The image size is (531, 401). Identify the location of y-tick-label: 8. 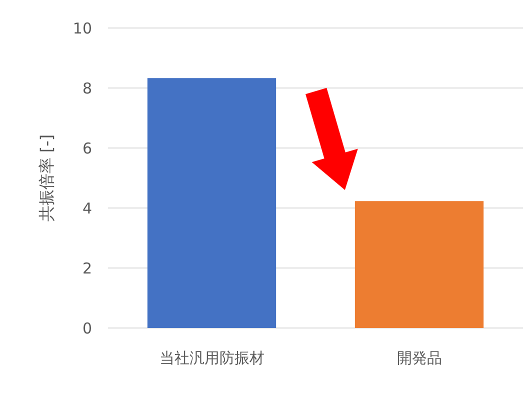
(87, 88).